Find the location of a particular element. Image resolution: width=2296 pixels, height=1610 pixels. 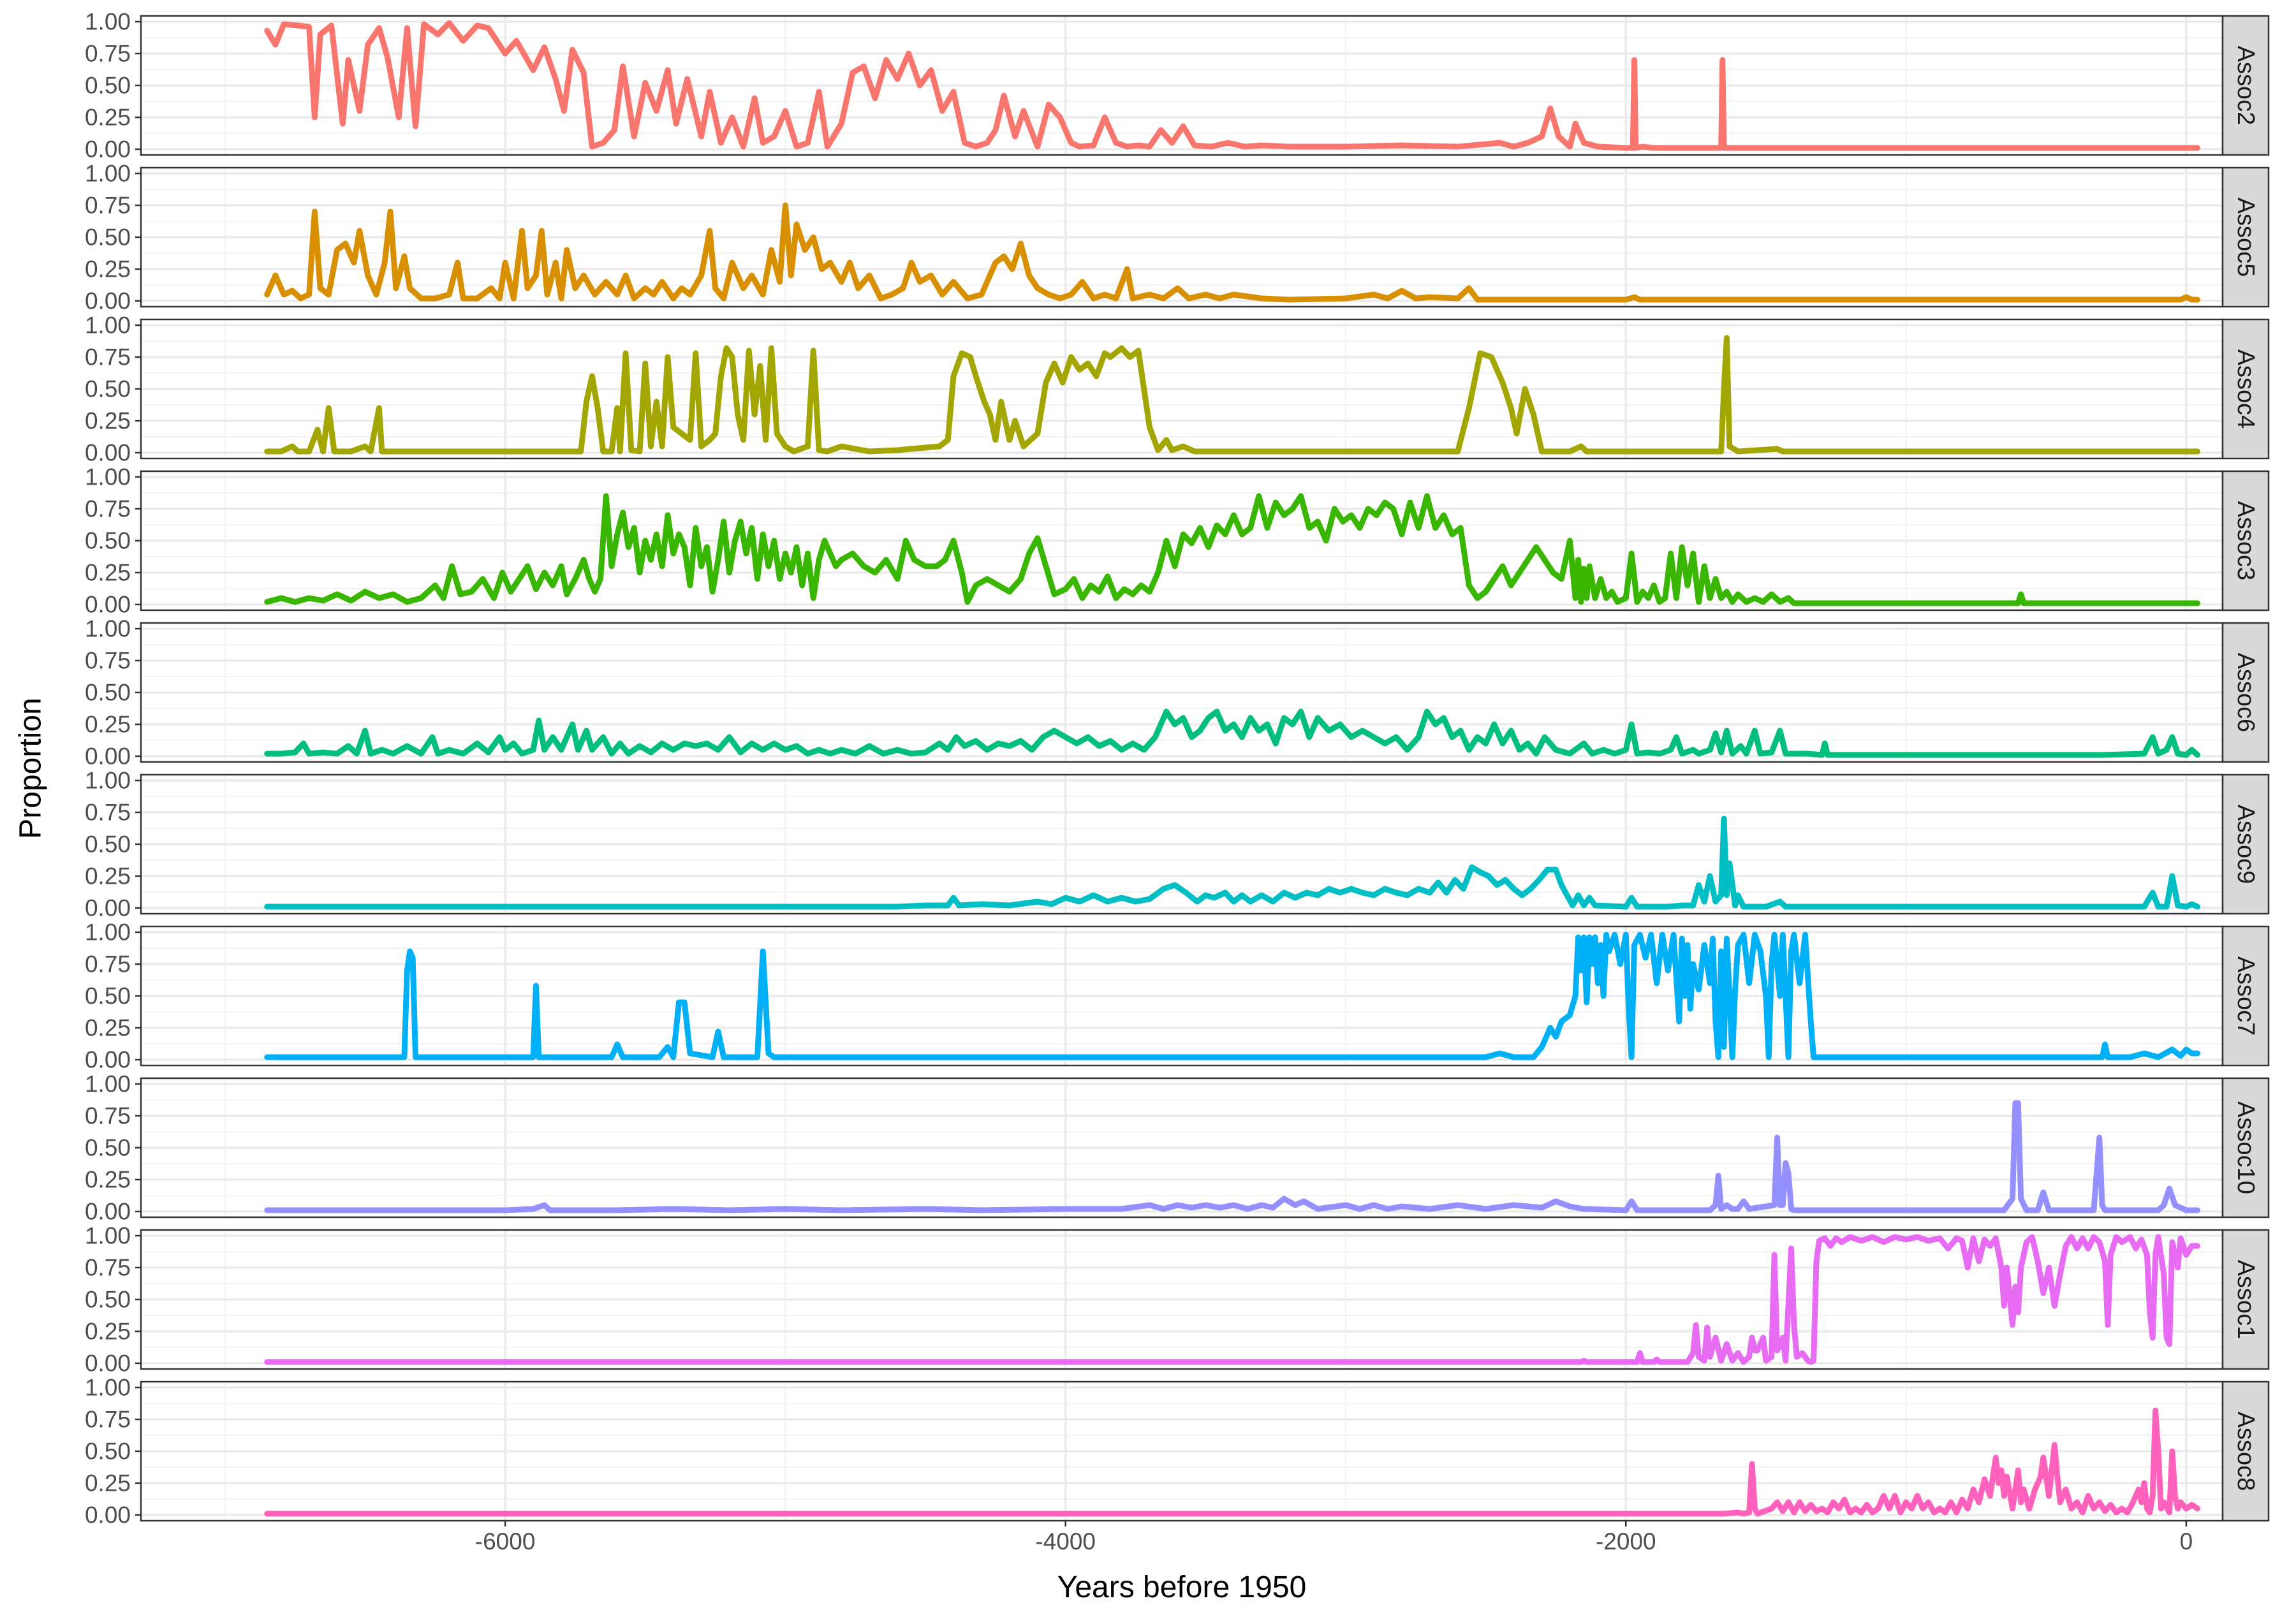

series-line-assoc3 is located at coordinates (1232, 549).